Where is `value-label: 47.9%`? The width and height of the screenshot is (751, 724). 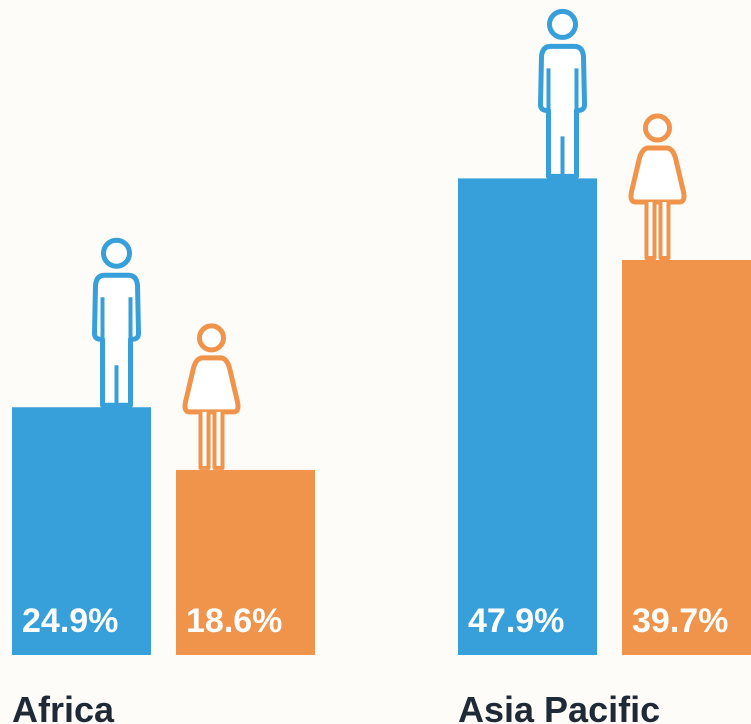 value-label: 47.9% is located at coordinates (516, 621).